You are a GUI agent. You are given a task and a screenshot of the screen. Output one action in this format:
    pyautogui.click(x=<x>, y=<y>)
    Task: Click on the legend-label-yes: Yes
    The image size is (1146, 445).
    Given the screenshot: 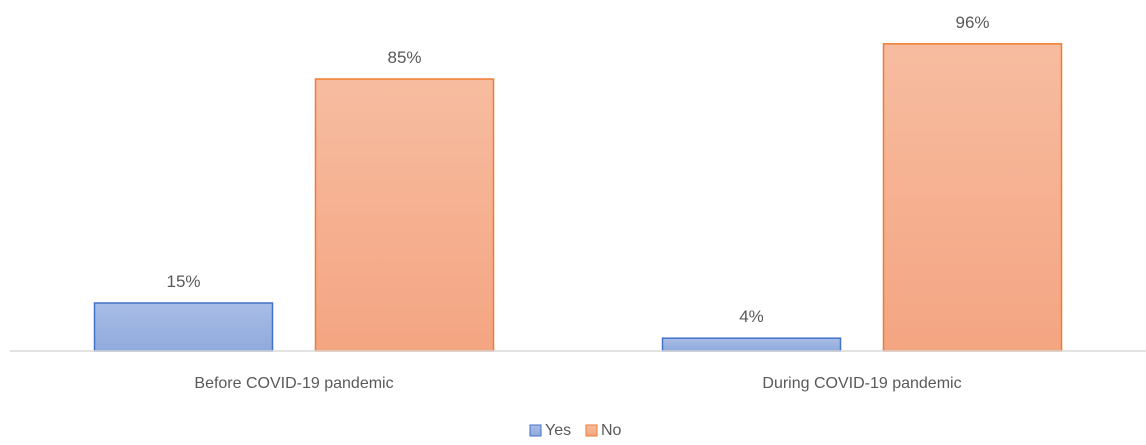 What is the action you would take?
    pyautogui.click(x=558, y=430)
    